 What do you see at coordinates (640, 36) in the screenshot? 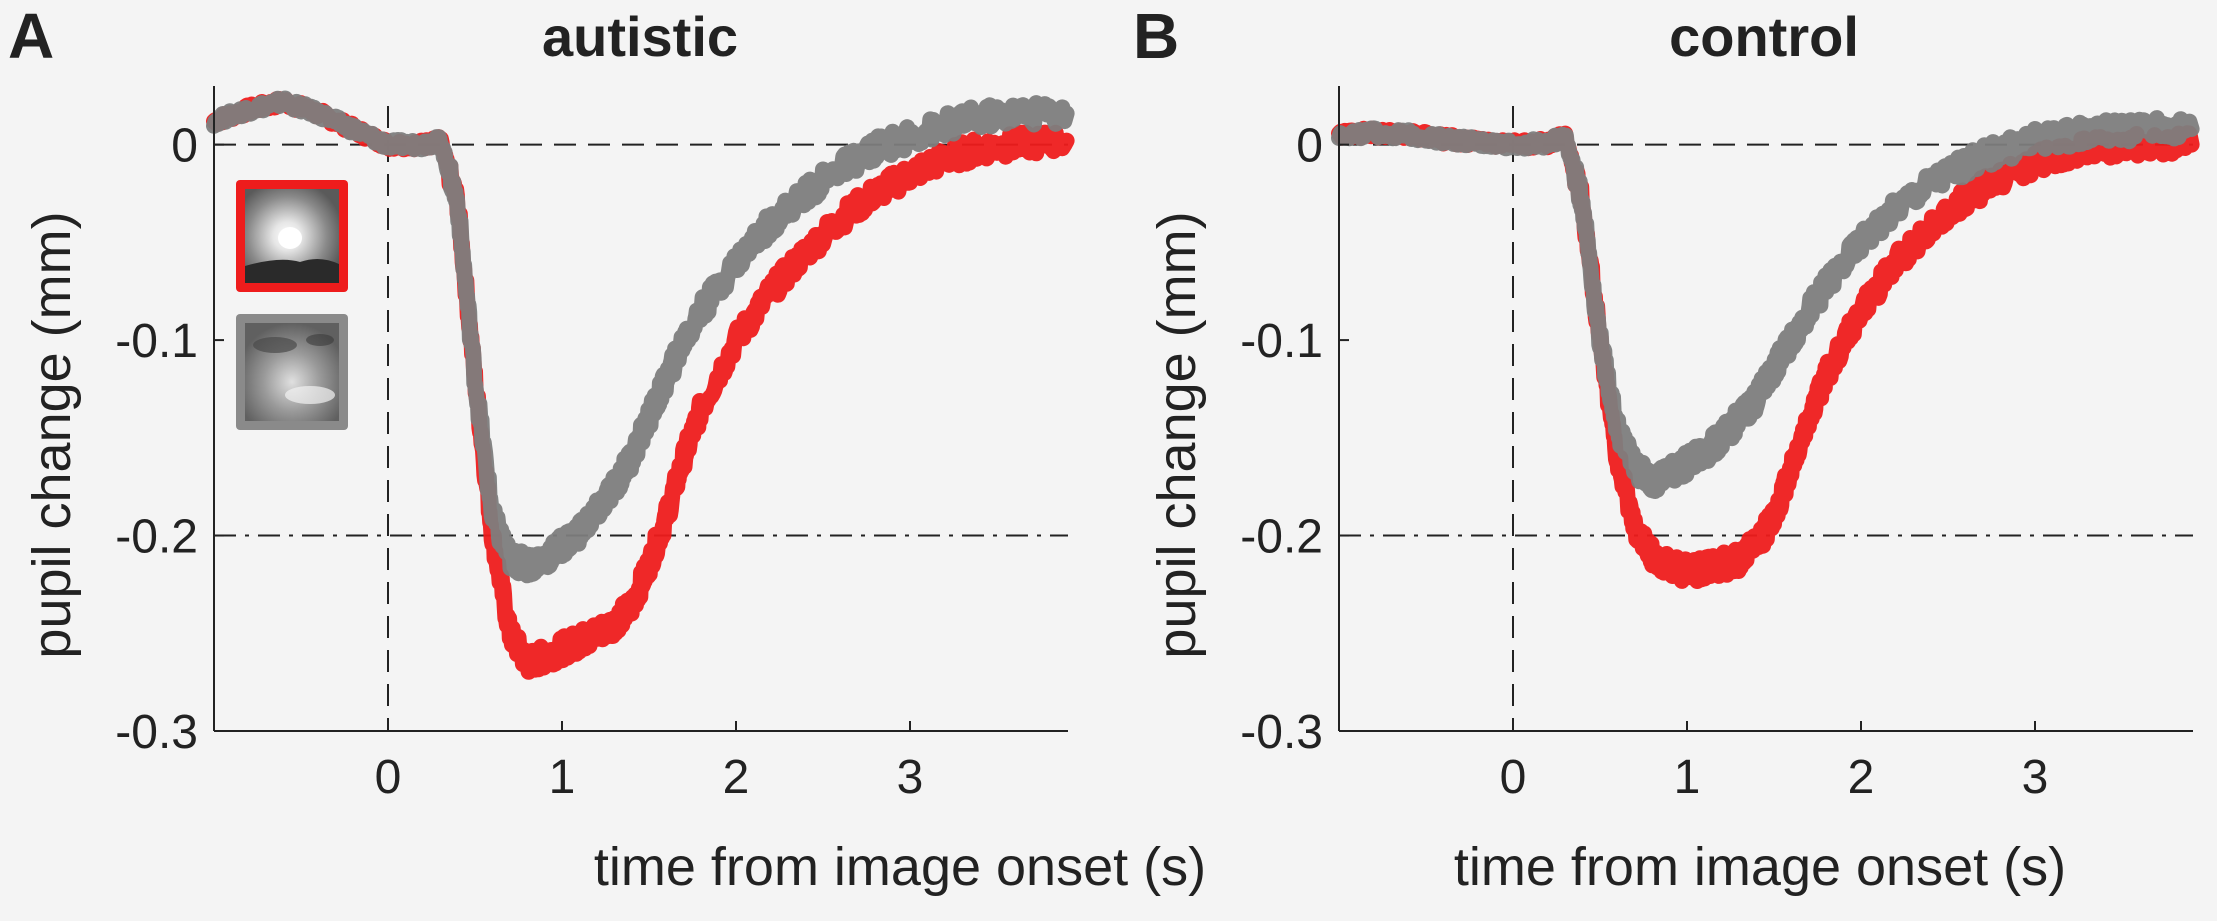
I see `chart-title: autistic` at bounding box center [640, 36].